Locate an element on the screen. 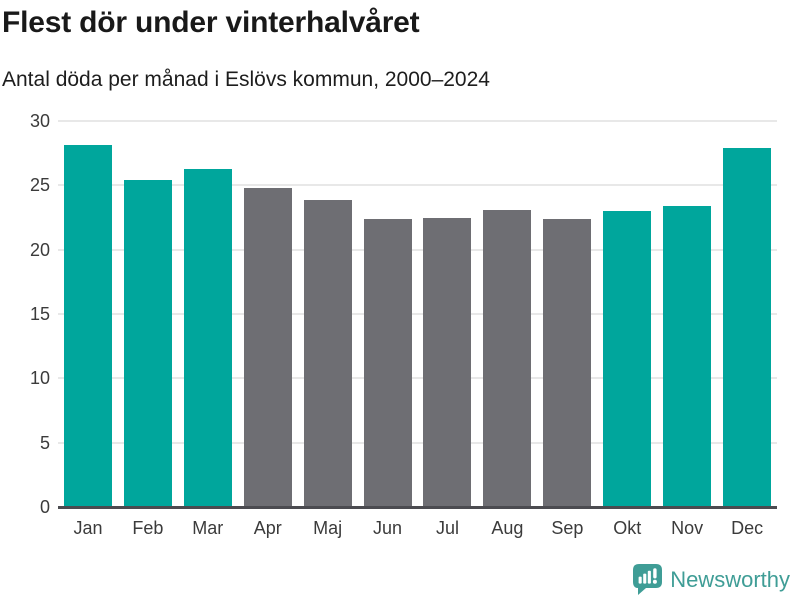  bar-slot-jun is located at coordinates (388, 314).